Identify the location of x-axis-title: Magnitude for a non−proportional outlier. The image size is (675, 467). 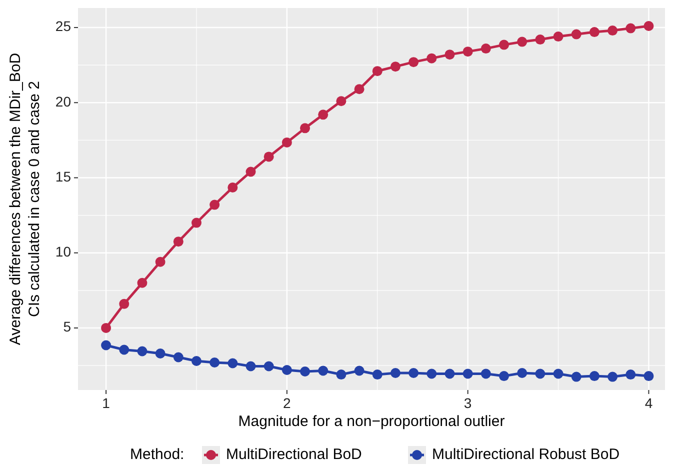
(371, 421).